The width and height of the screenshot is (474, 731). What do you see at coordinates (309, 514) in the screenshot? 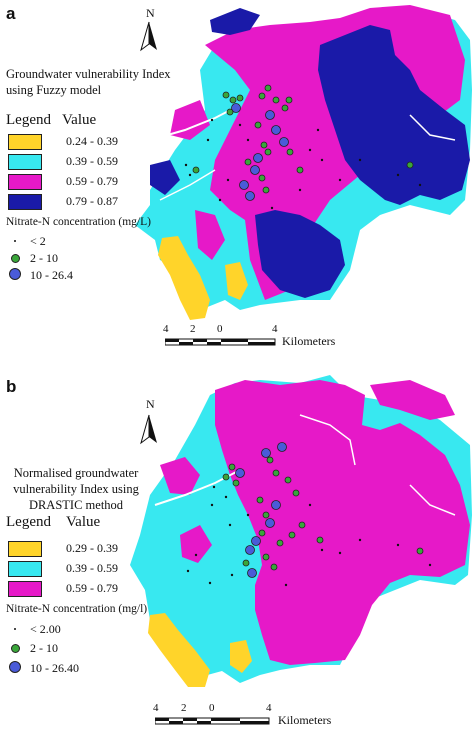
I see `sample-points-b` at bounding box center [309, 514].